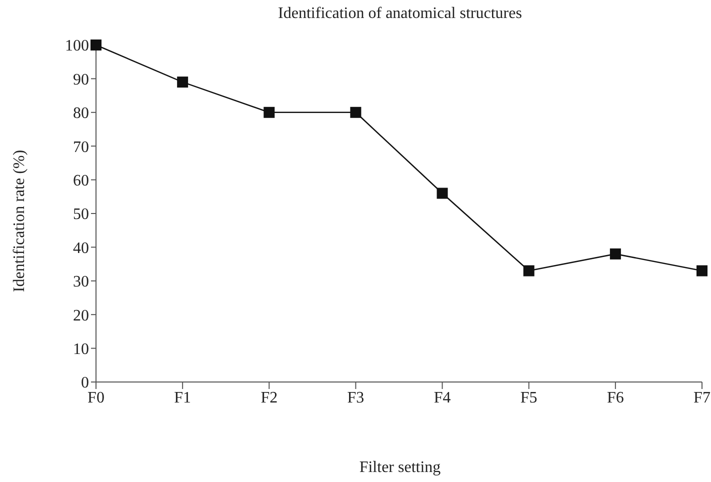 This screenshot has height=482, width=711. Describe the element at coordinates (269, 397) in the screenshot. I see `x-tick-label: F2` at that location.